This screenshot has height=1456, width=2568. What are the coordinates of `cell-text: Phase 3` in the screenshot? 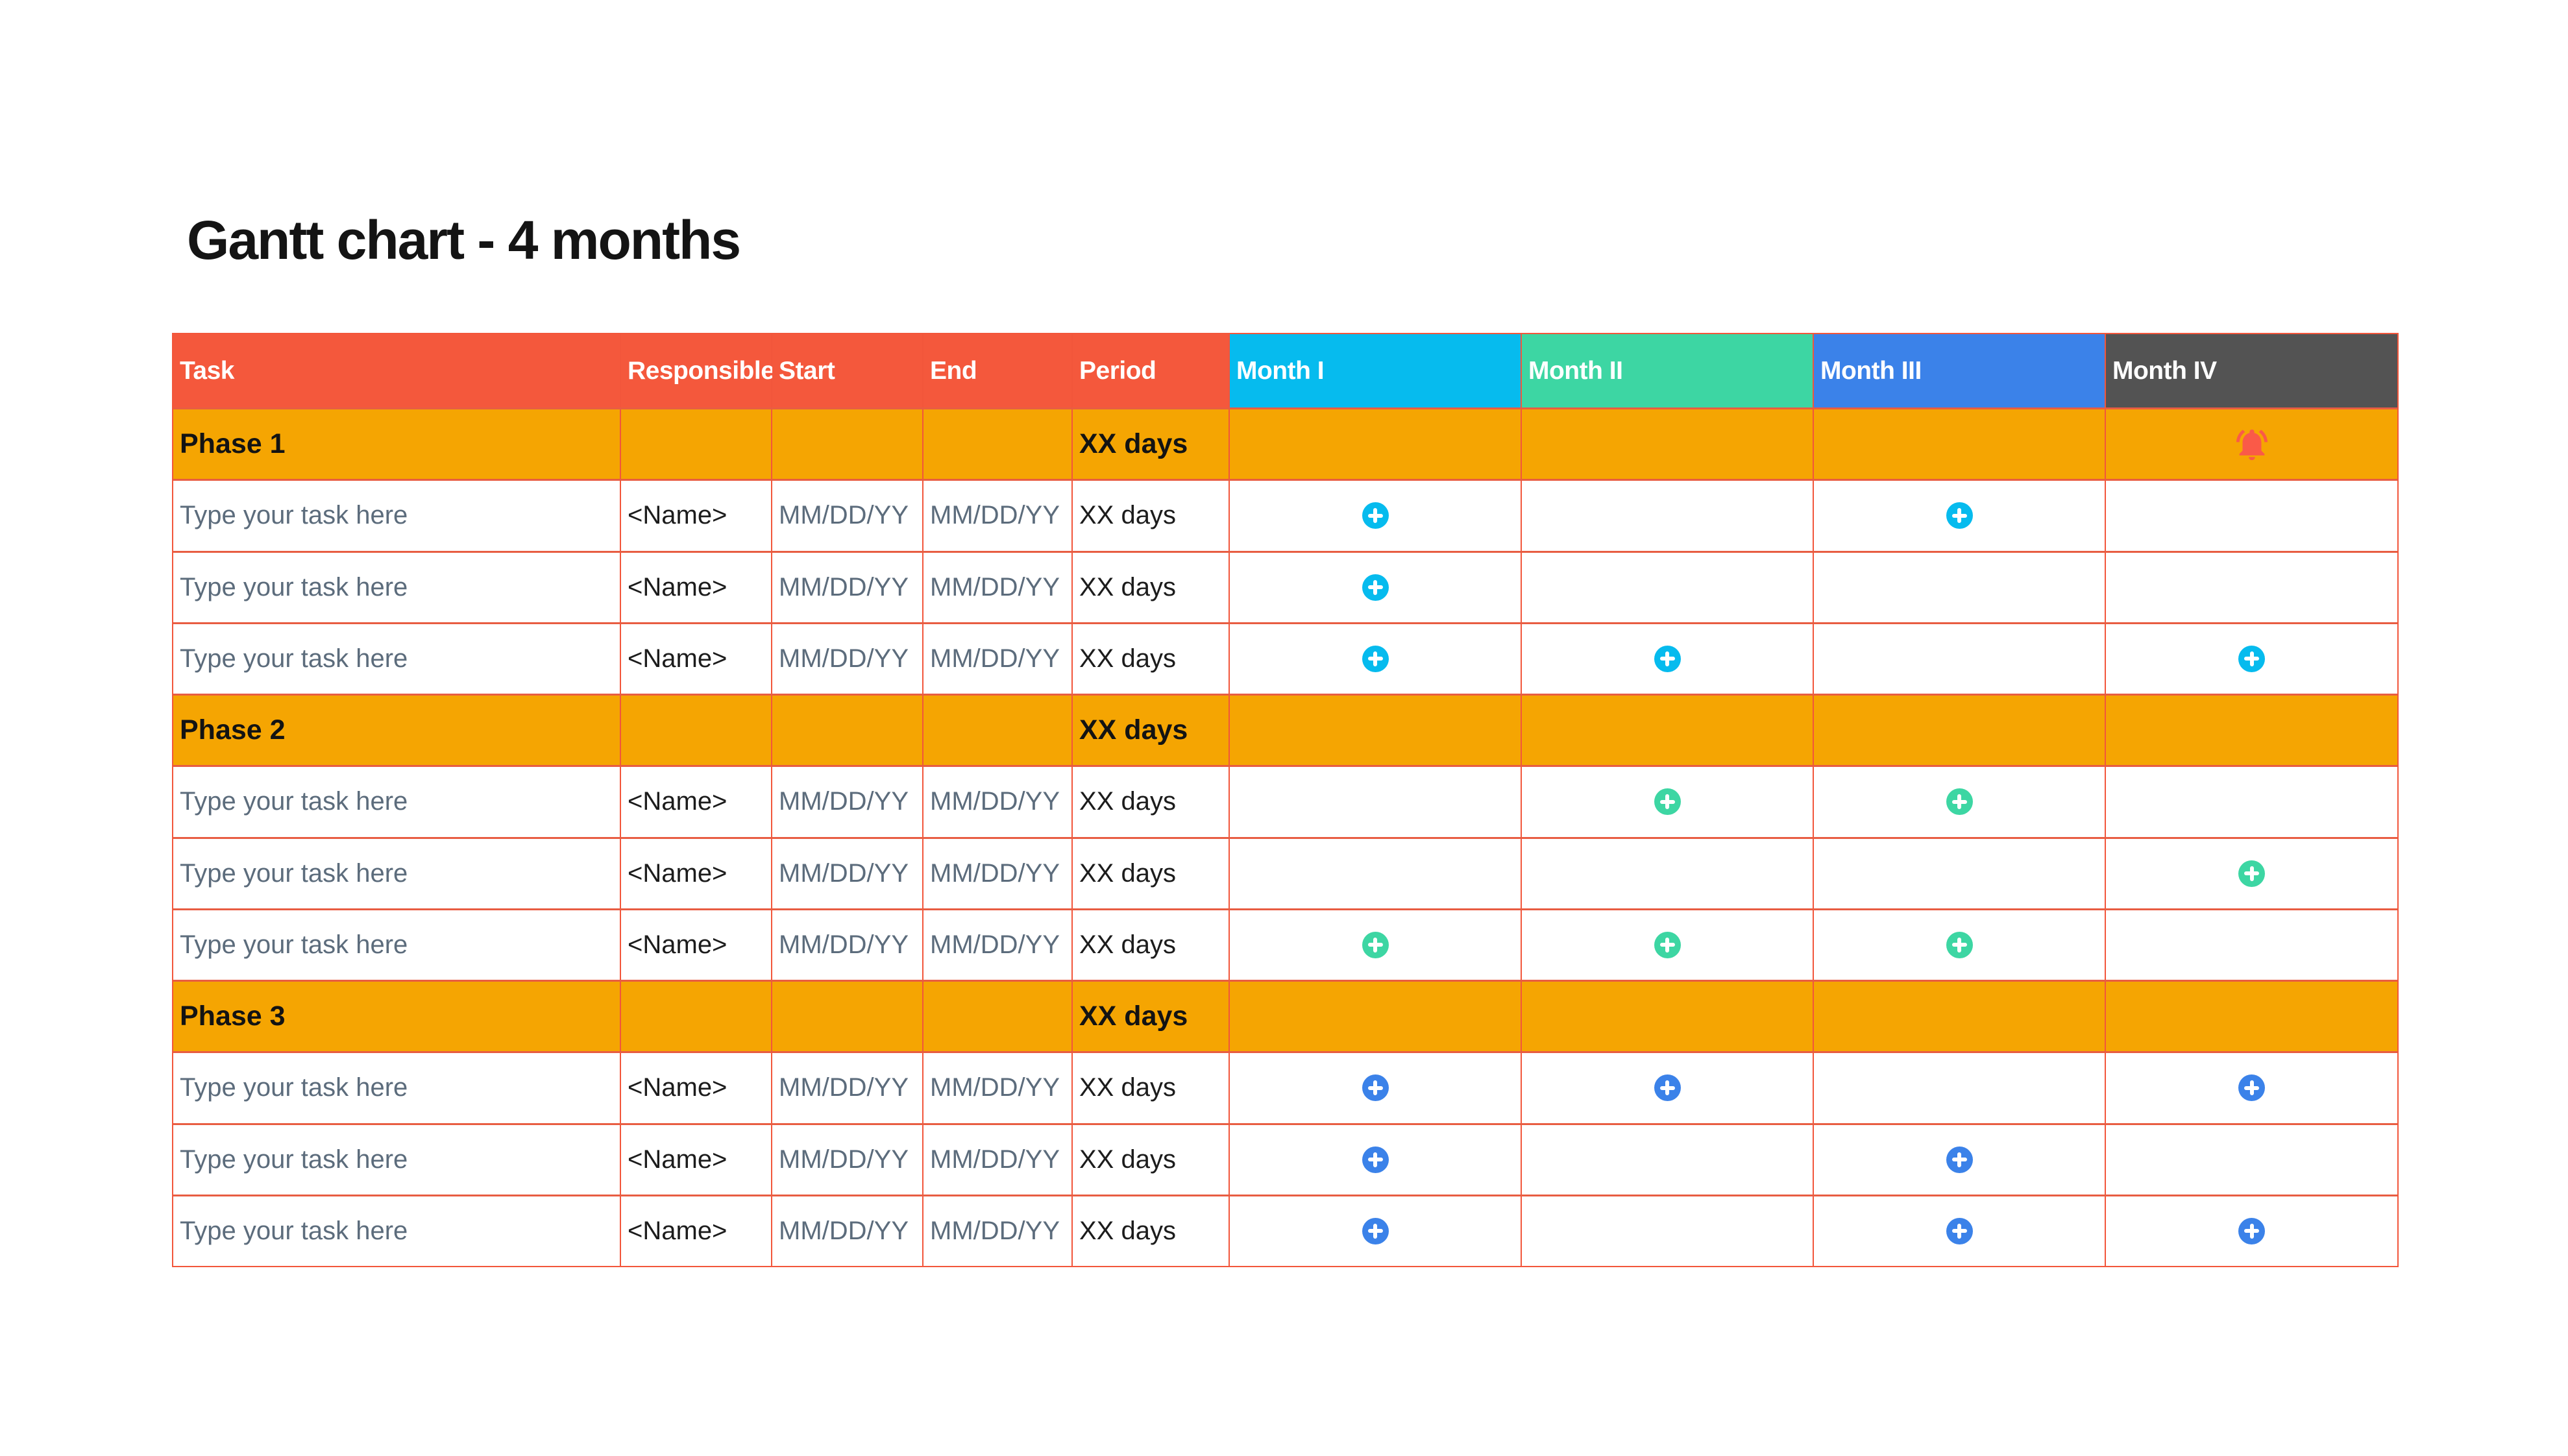 It's located at (233, 1016).